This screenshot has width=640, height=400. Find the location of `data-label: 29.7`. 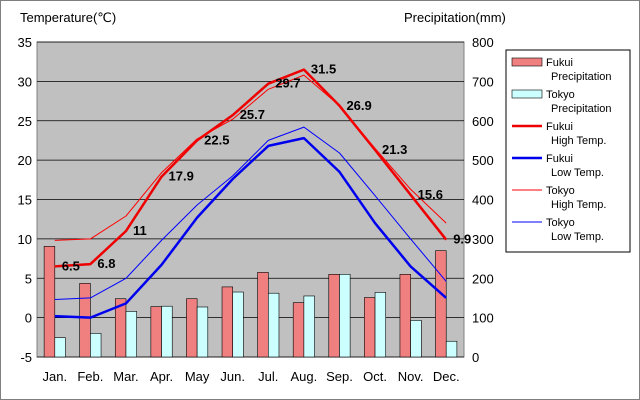

data-label: 29.7 is located at coordinates (287, 83).